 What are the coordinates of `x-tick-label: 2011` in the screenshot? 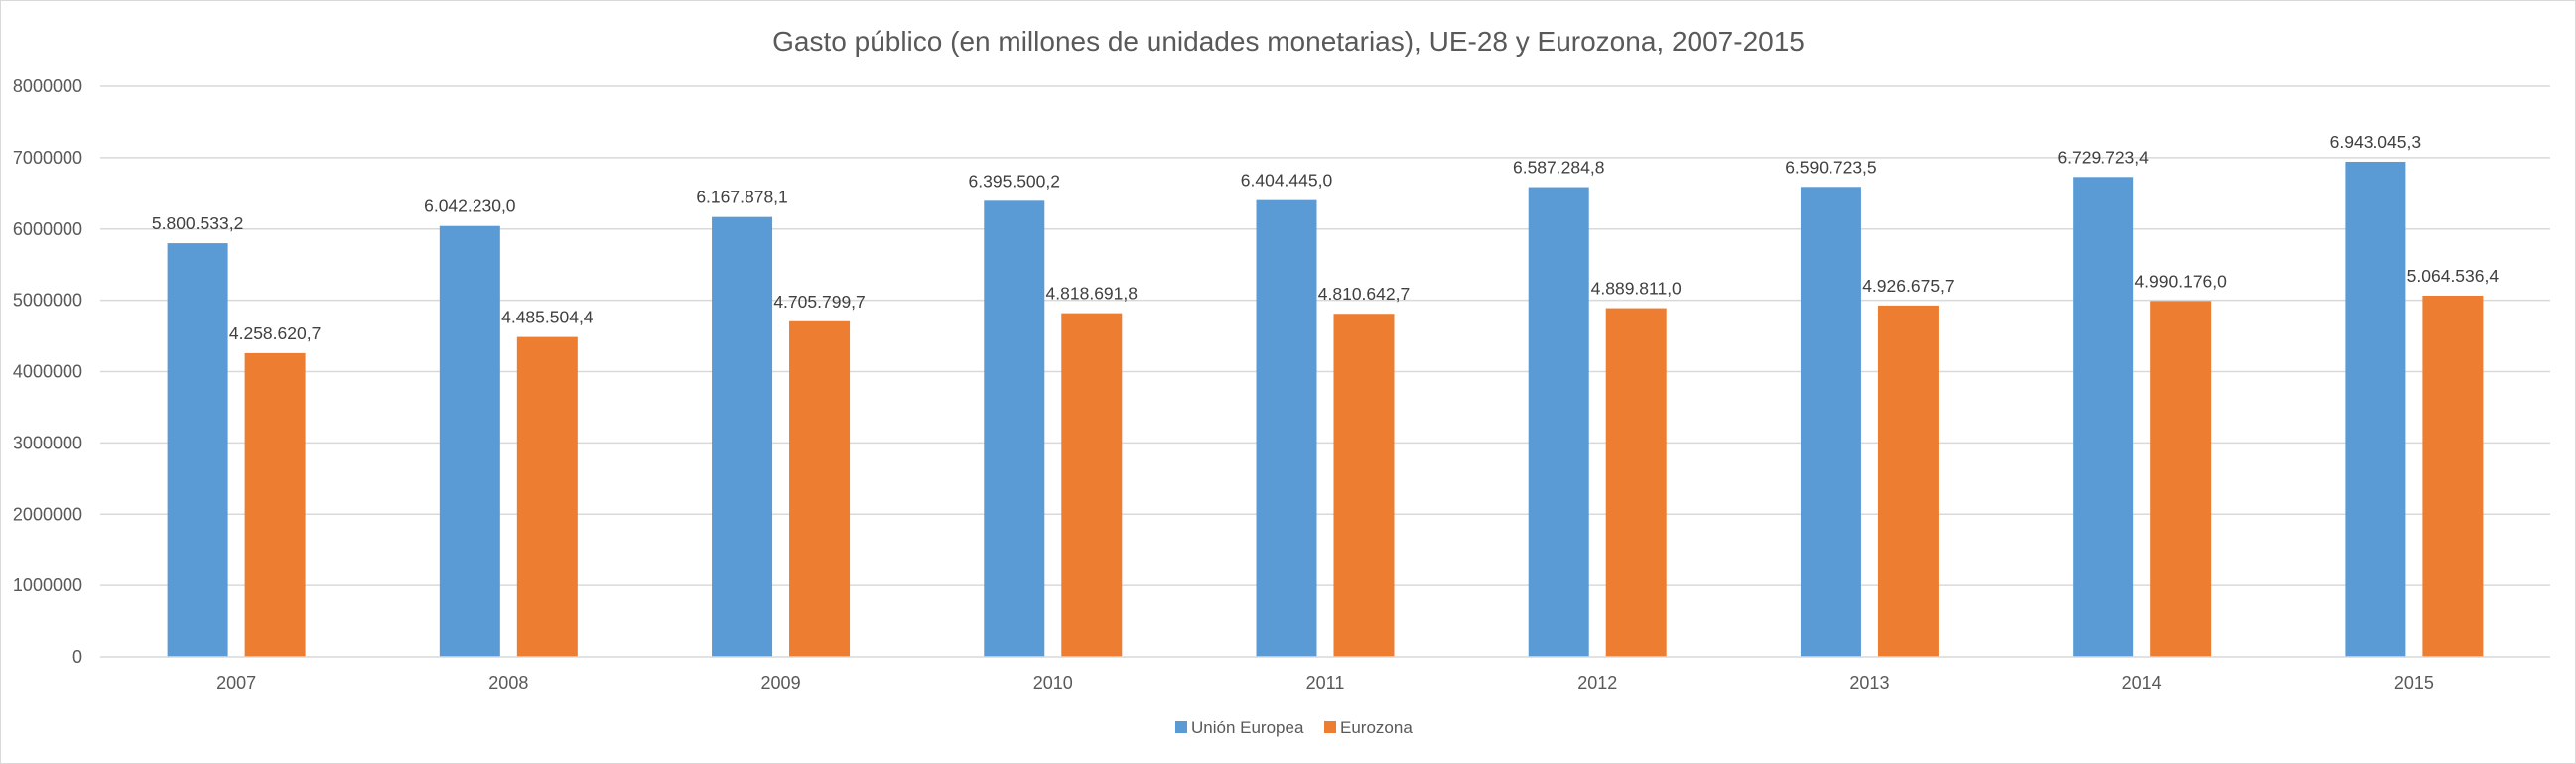 It's located at (1326, 683).